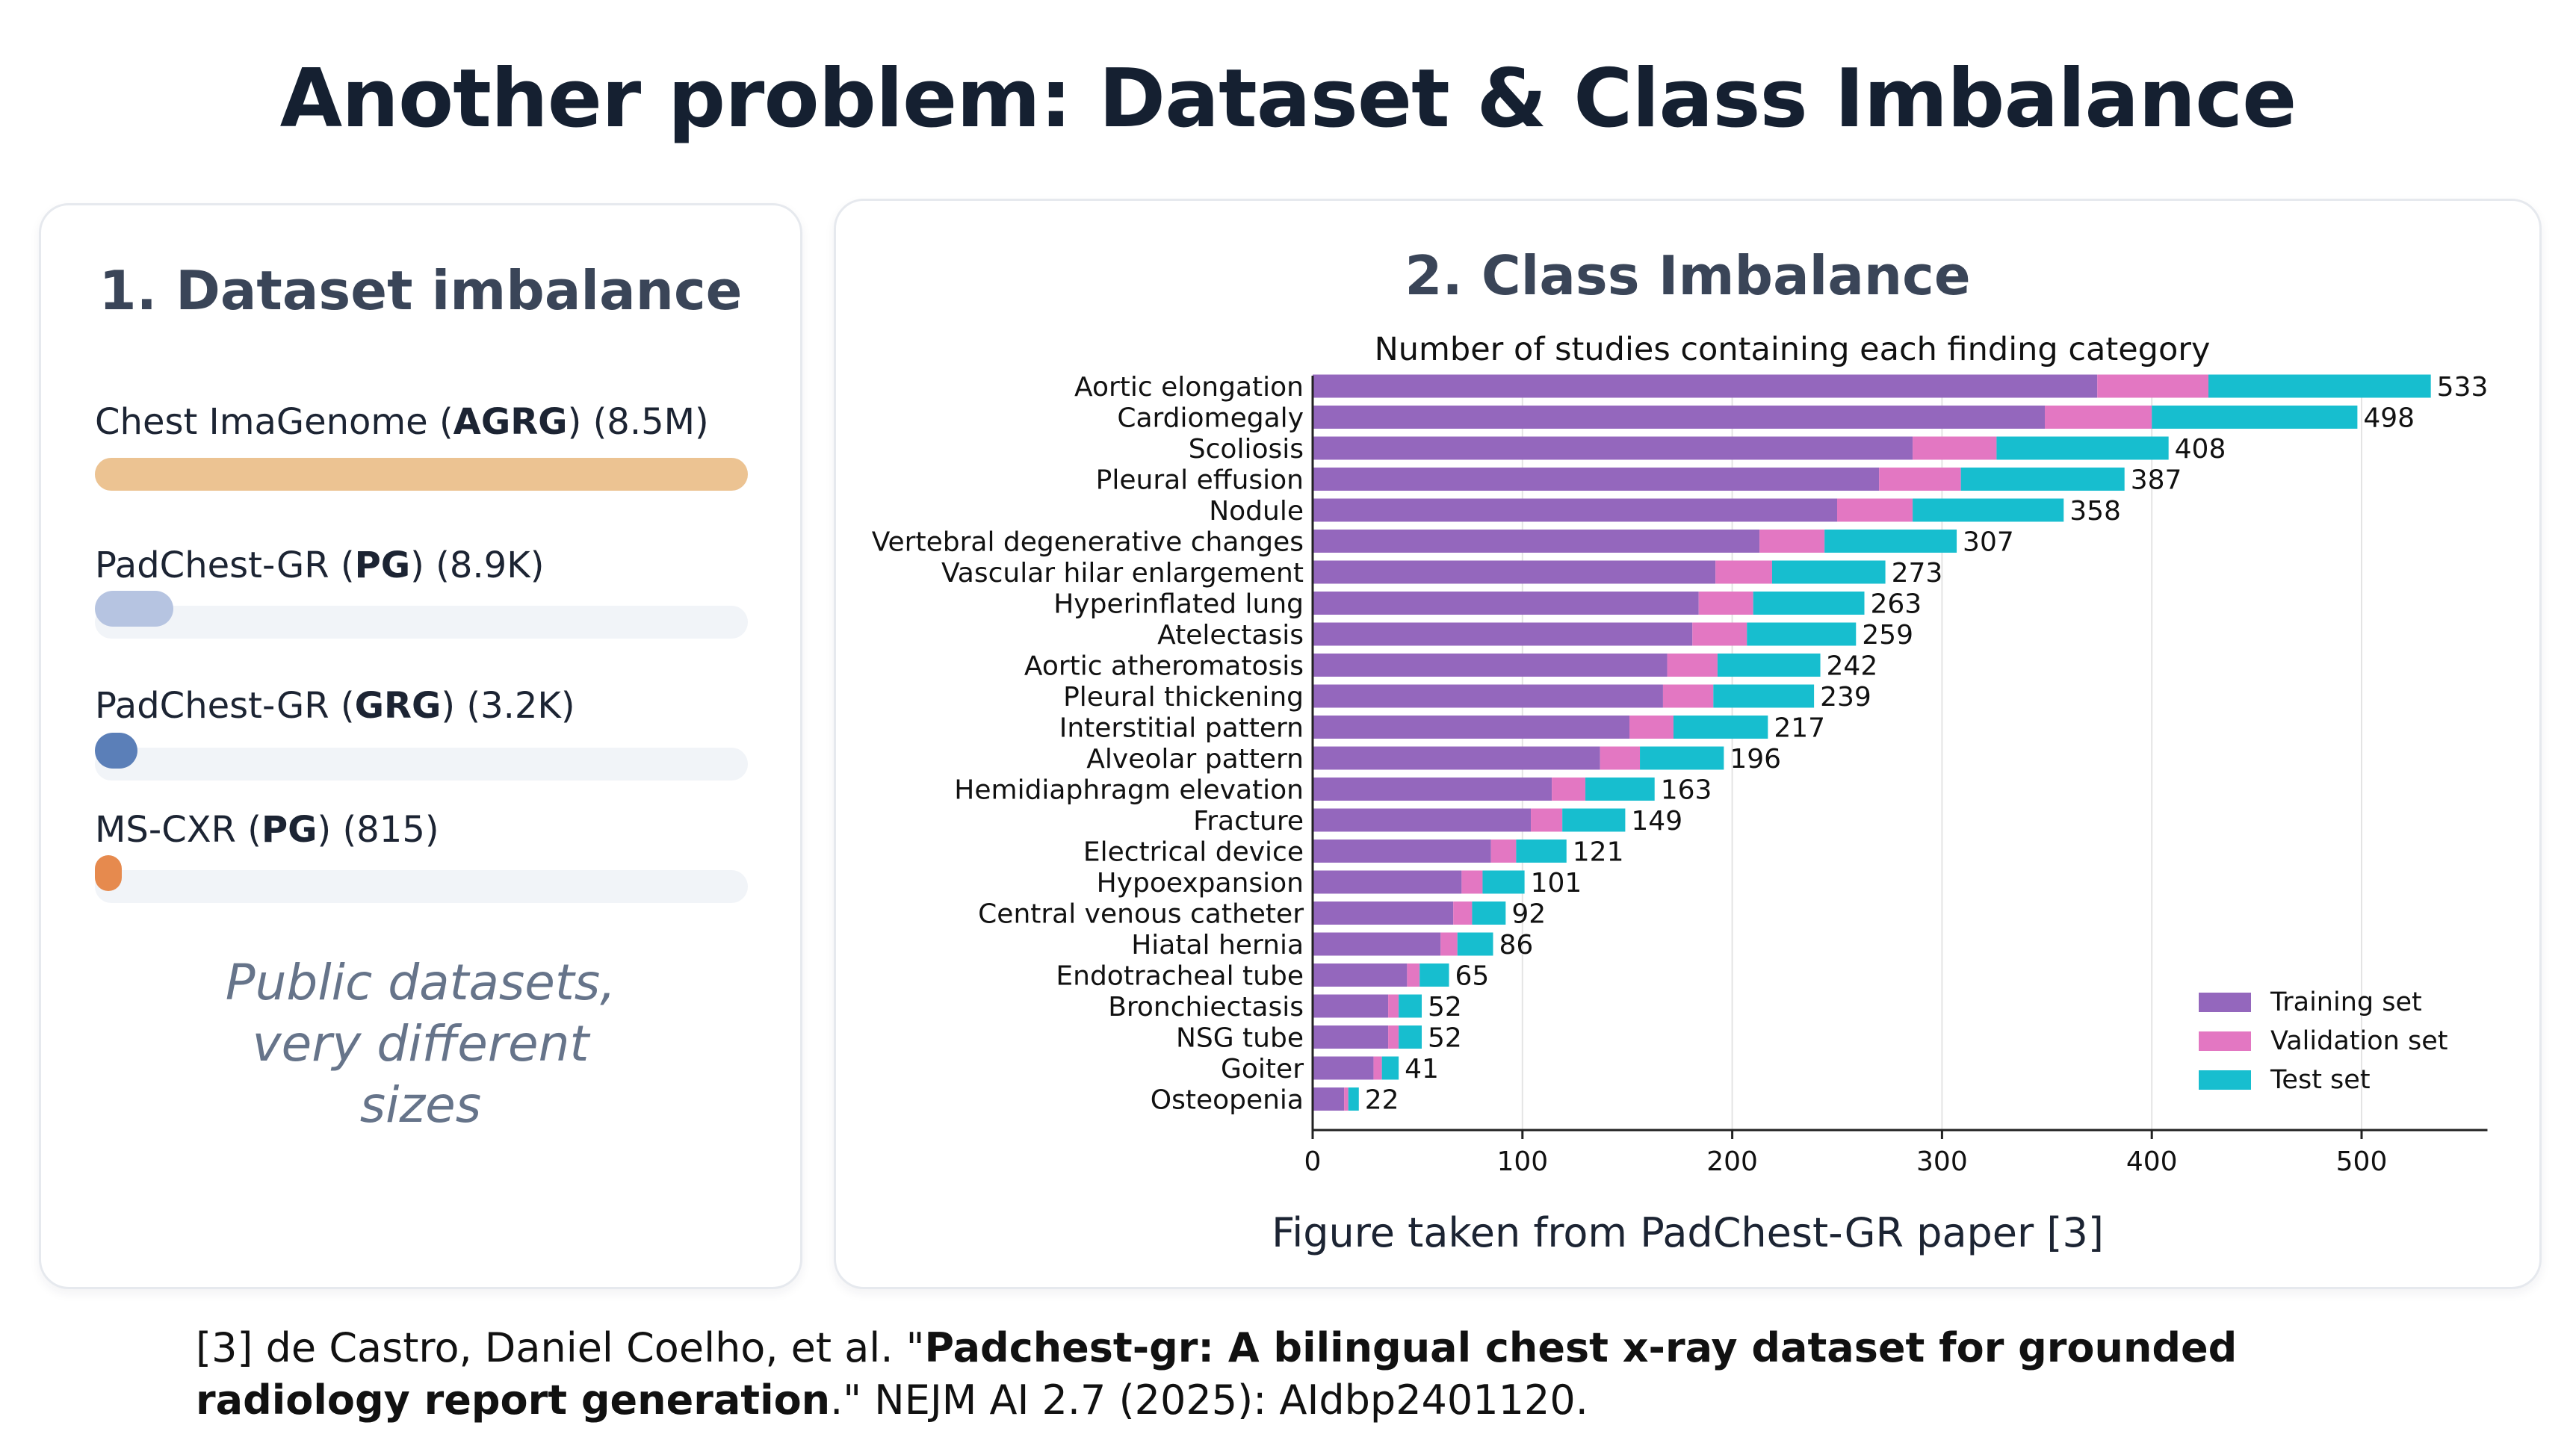  I want to click on x-tick-label: 100, so click(1522, 1161).